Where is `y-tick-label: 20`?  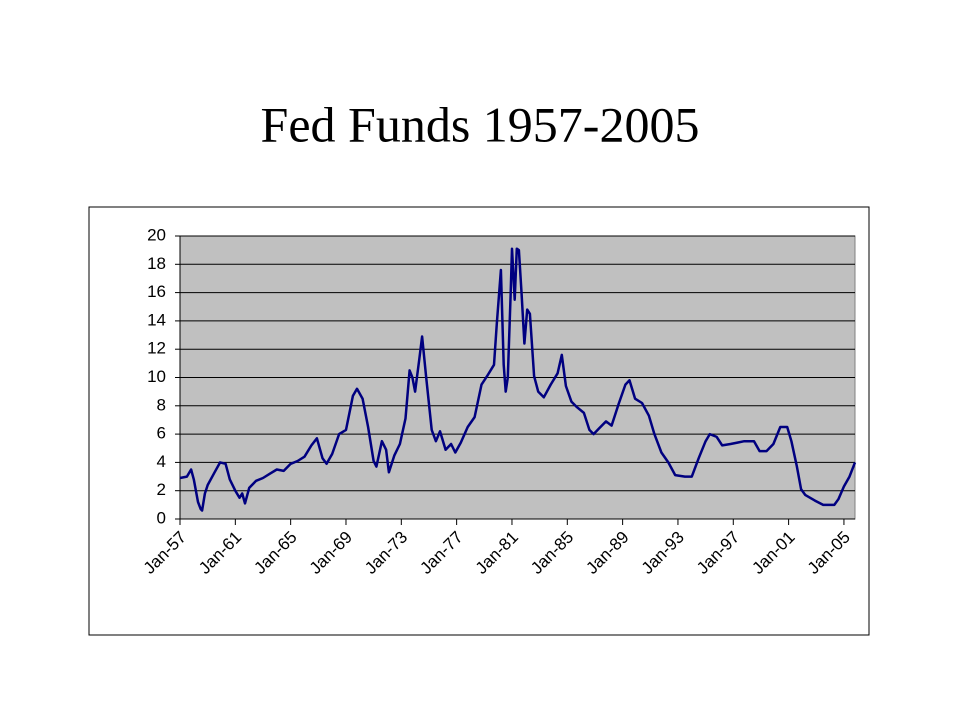
y-tick-label: 20 is located at coordinates (156, 234).